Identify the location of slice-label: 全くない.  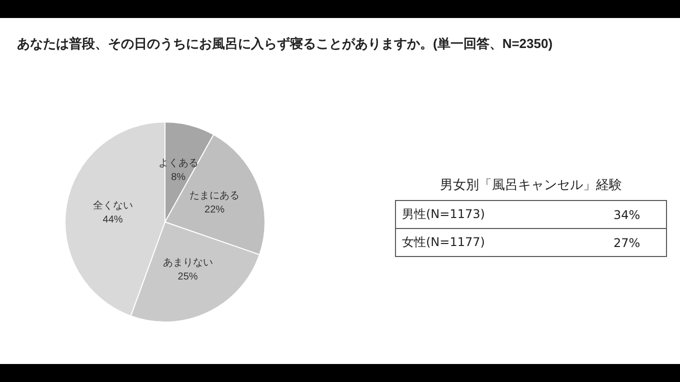
(112, 205).